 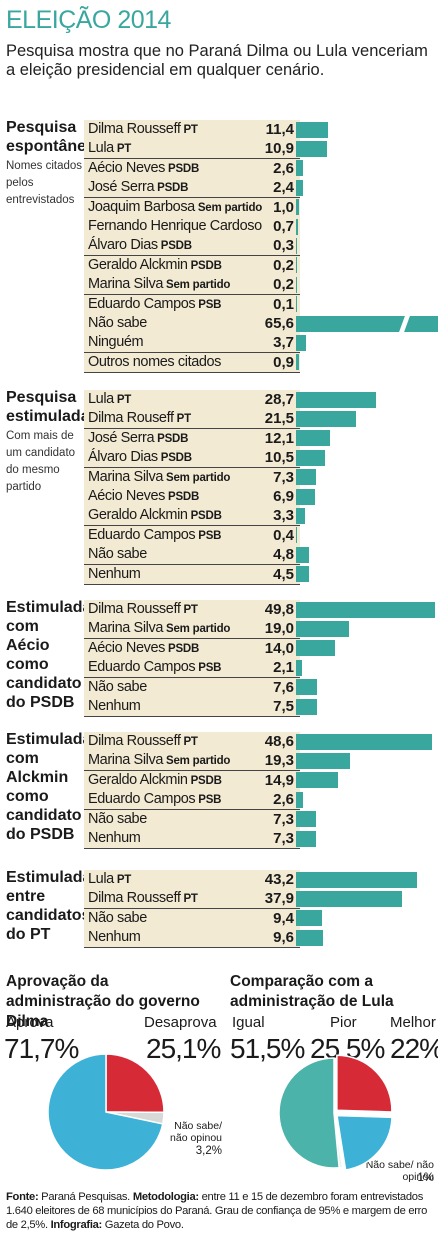 What do you see at coordinates (48, 407) in the screenshot?
I see `section-title: Pesquisa estimulada` at bounding box center [48, 407].